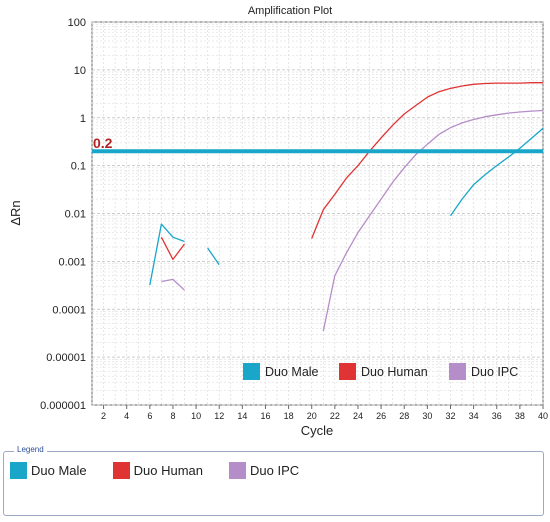 This screenshot has height=522, width=550. Describe the element at coordinates (450, 416) in the screenshot. I see `x-tick-label: 32` at that location.